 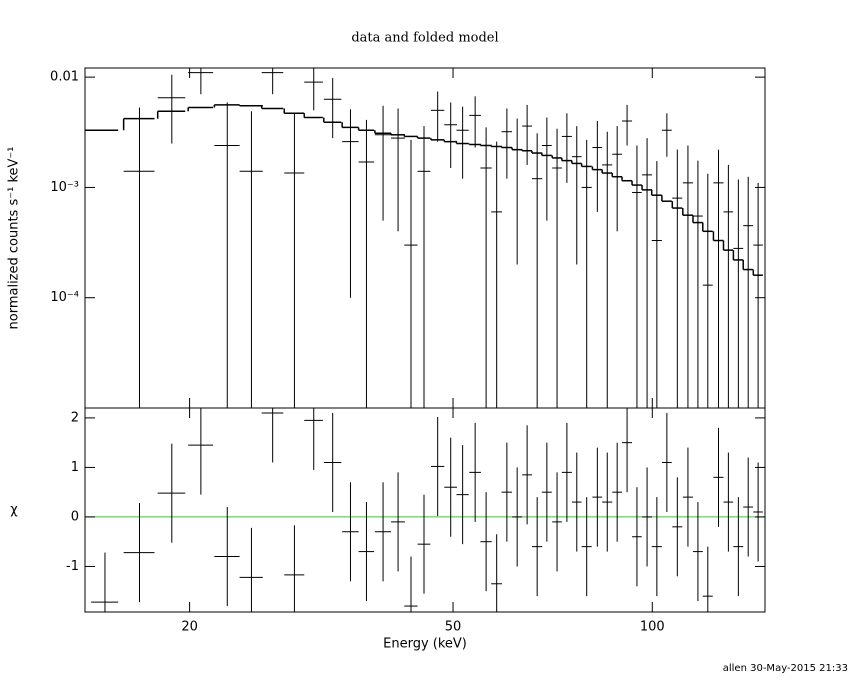 I want to click on y-axis-label: normalized counts s⁻¹ keV⁻¹, so click(x=14, y=238).